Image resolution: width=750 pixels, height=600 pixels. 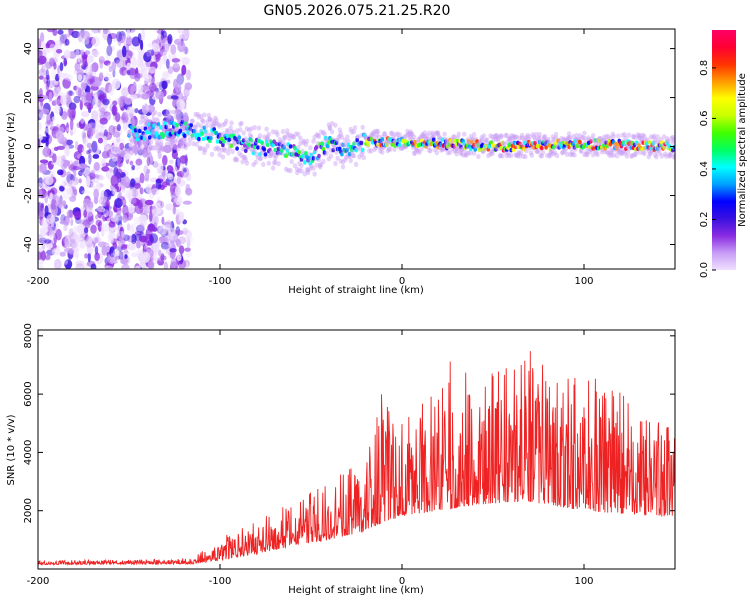 I want to click on bottom-y-tick-label: 6000, so click(x=28, y=393).